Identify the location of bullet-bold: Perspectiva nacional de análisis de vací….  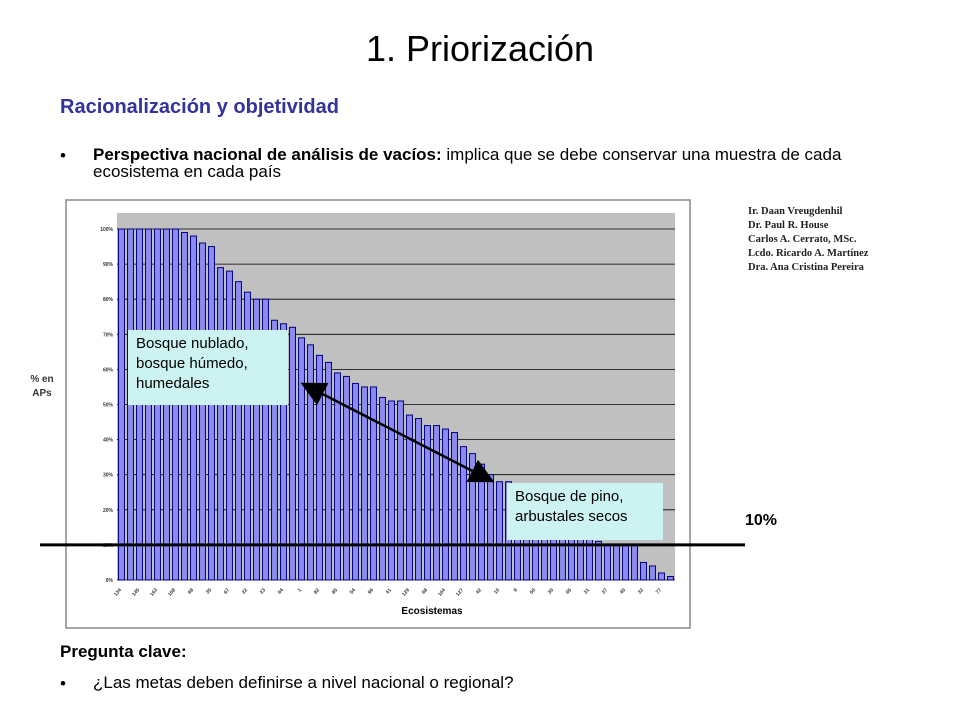
(267, 154).